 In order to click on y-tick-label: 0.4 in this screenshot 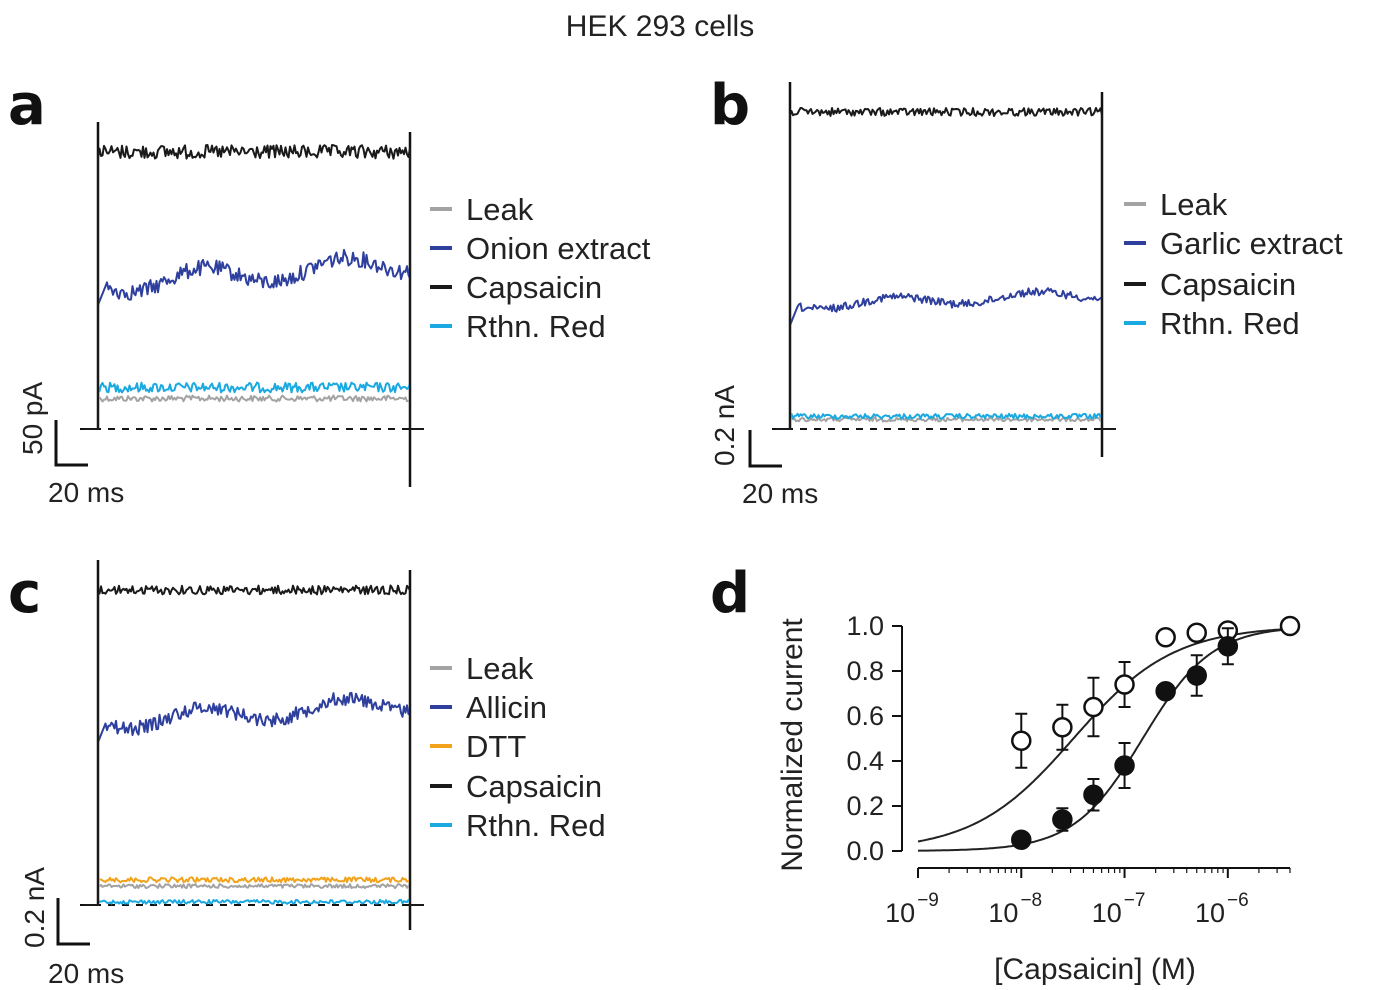, I will do `click(865, 761)`.